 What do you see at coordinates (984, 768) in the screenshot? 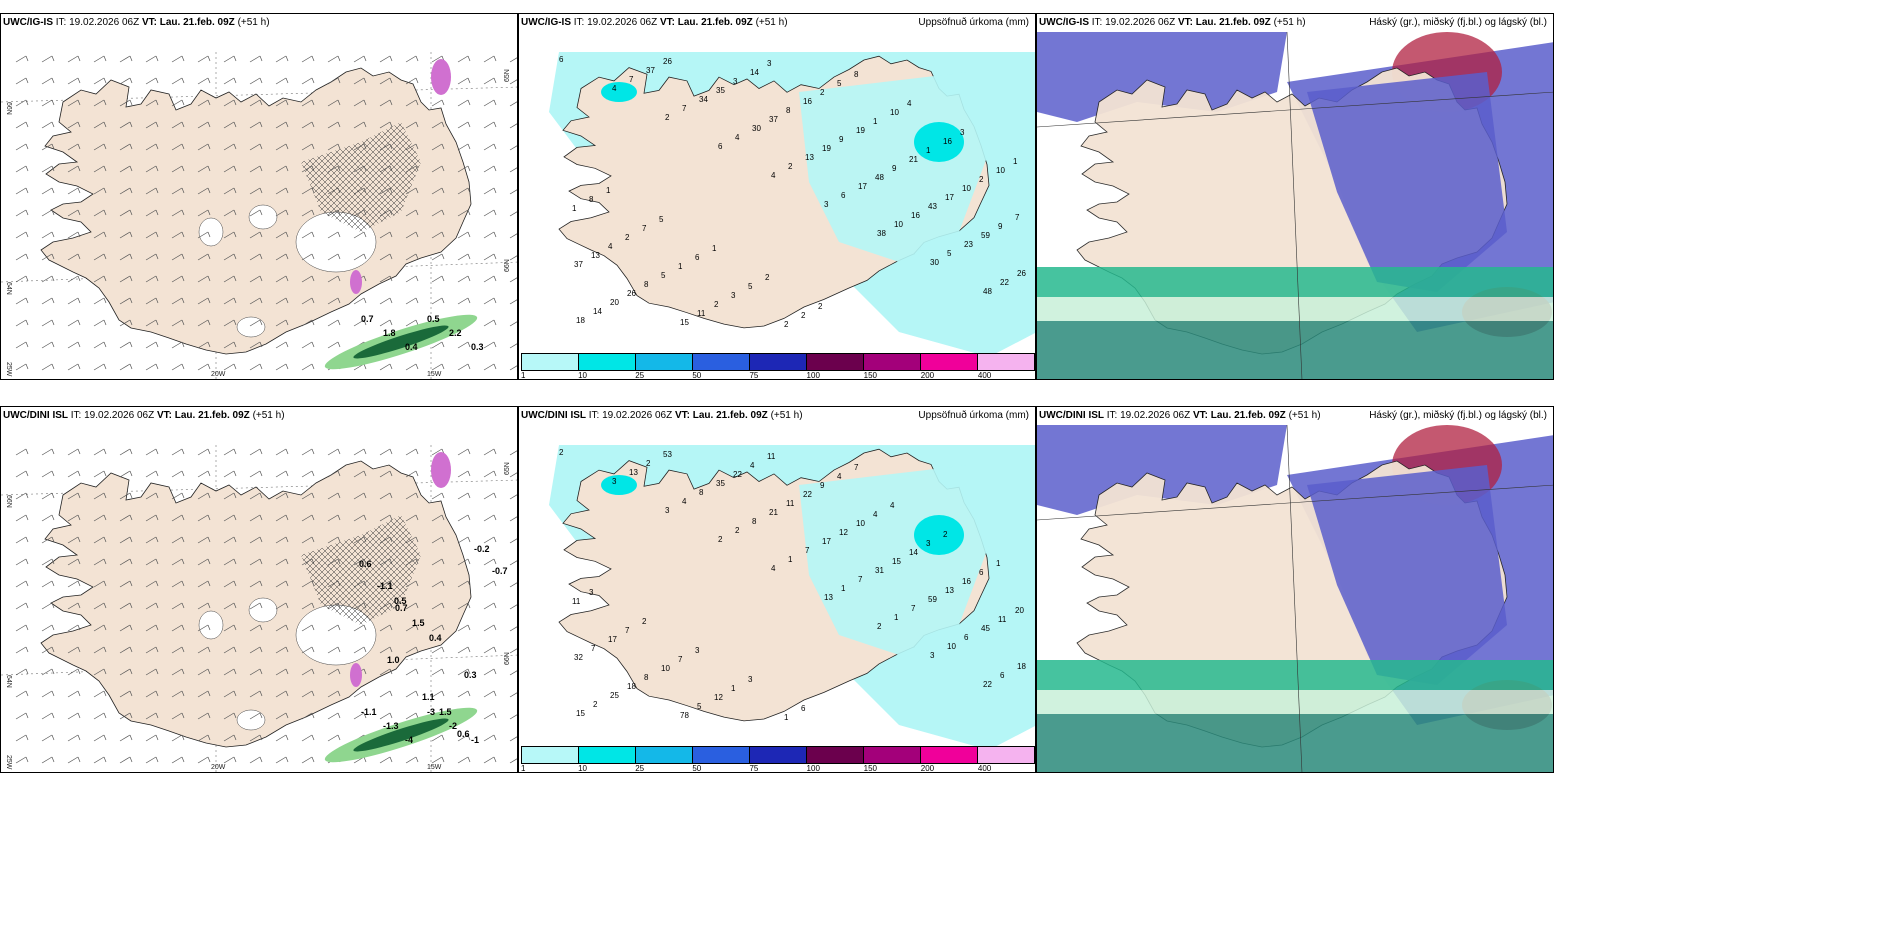
I see `colorbar-label: 400` at bounding box center [984, 768].